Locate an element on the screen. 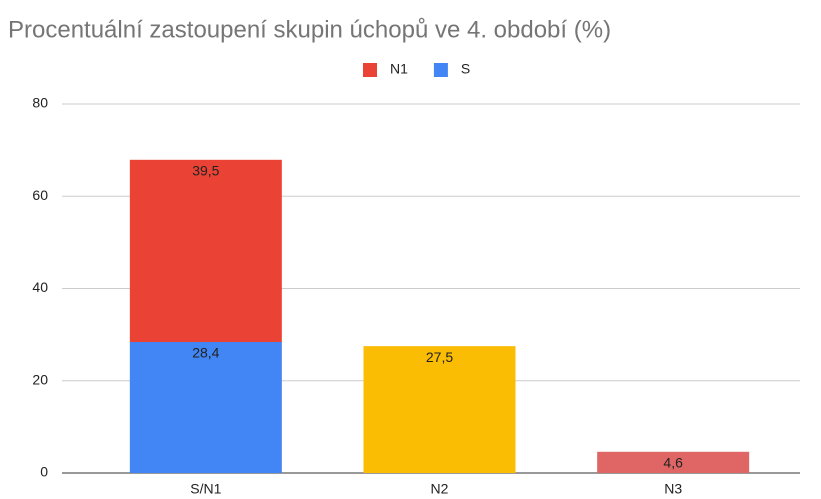  legend-label: N1 is located at coordinates (399, 69).